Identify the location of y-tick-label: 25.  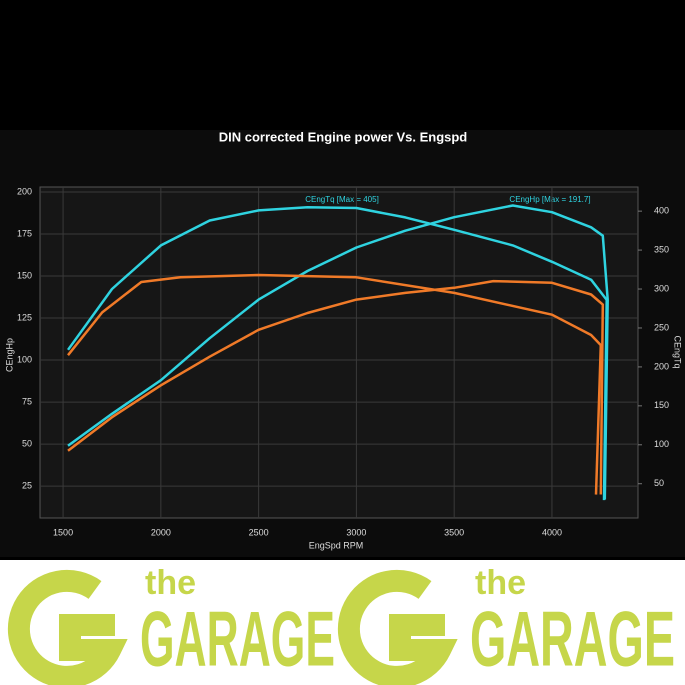
(27, 485).